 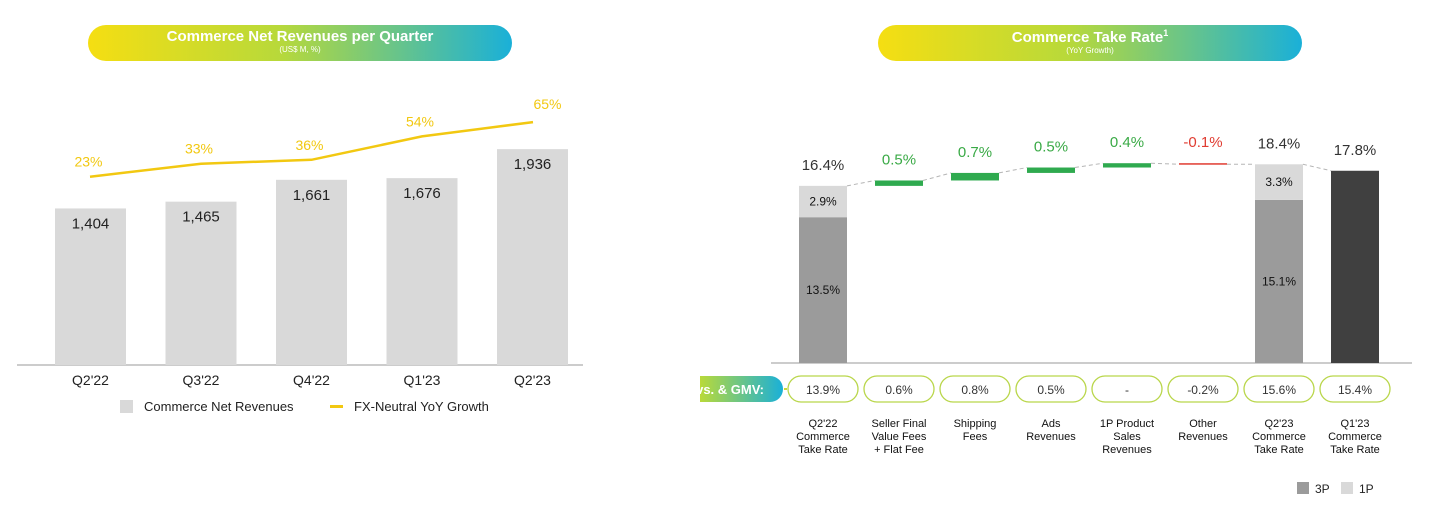 I want to click on row-value: 13.9%, so click(x=823, y=390).